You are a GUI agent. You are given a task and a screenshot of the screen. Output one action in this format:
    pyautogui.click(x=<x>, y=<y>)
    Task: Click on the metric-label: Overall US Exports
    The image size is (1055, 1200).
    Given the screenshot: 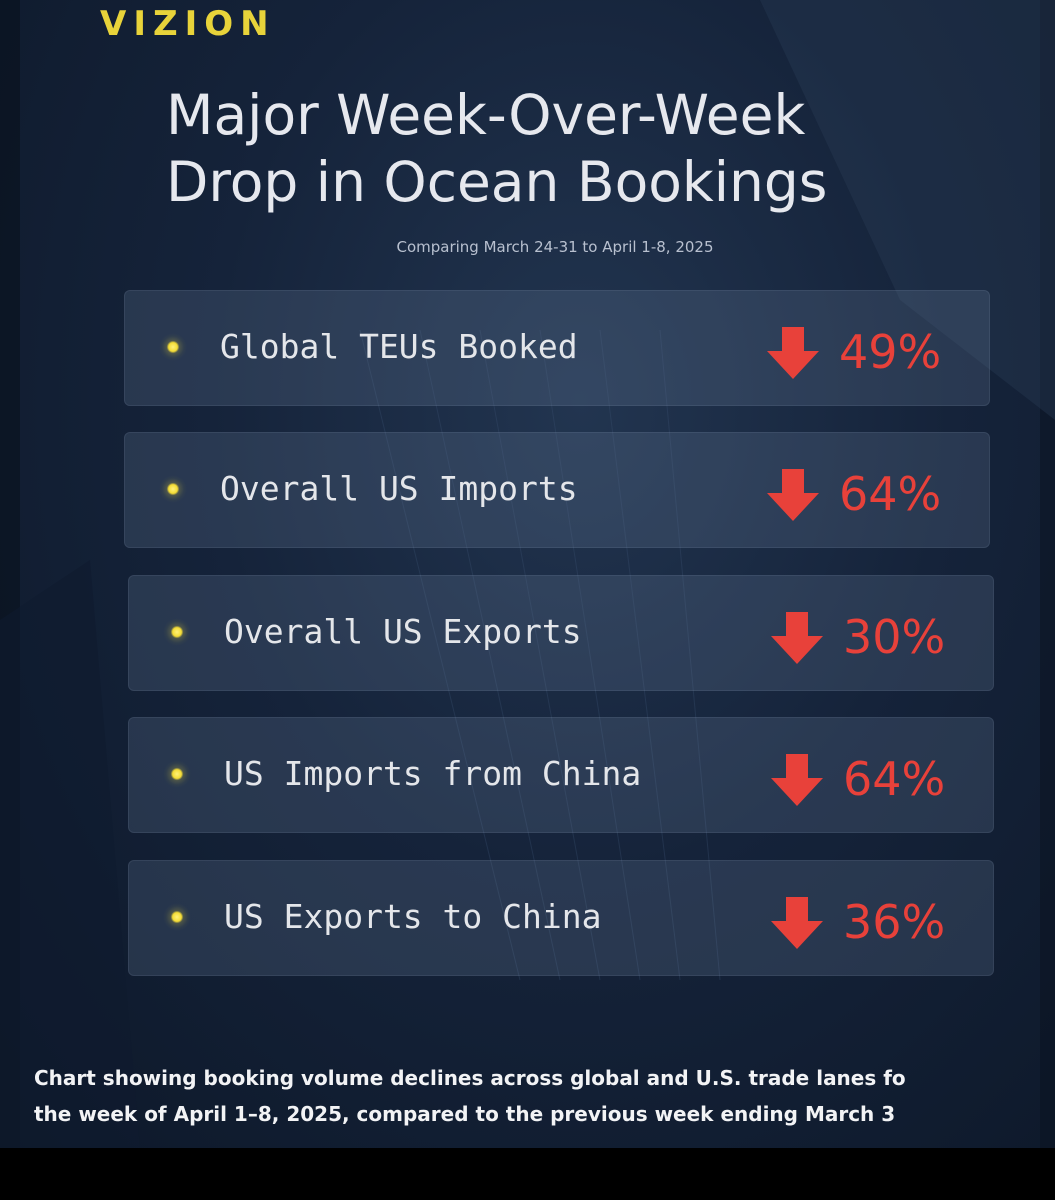 What is the action you would take?
    pyautogui.click(x=403, y=631)
    